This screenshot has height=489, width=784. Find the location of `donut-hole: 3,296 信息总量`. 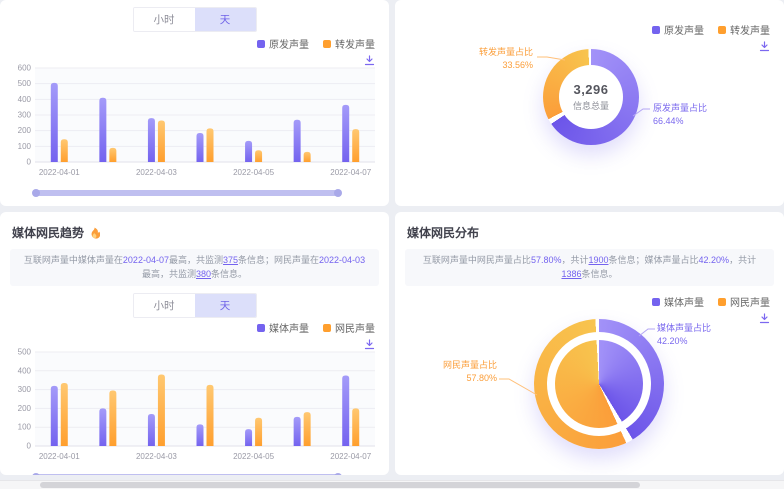

donut-hole: 3,296 信息总量 is located at coordinates (591, 97).